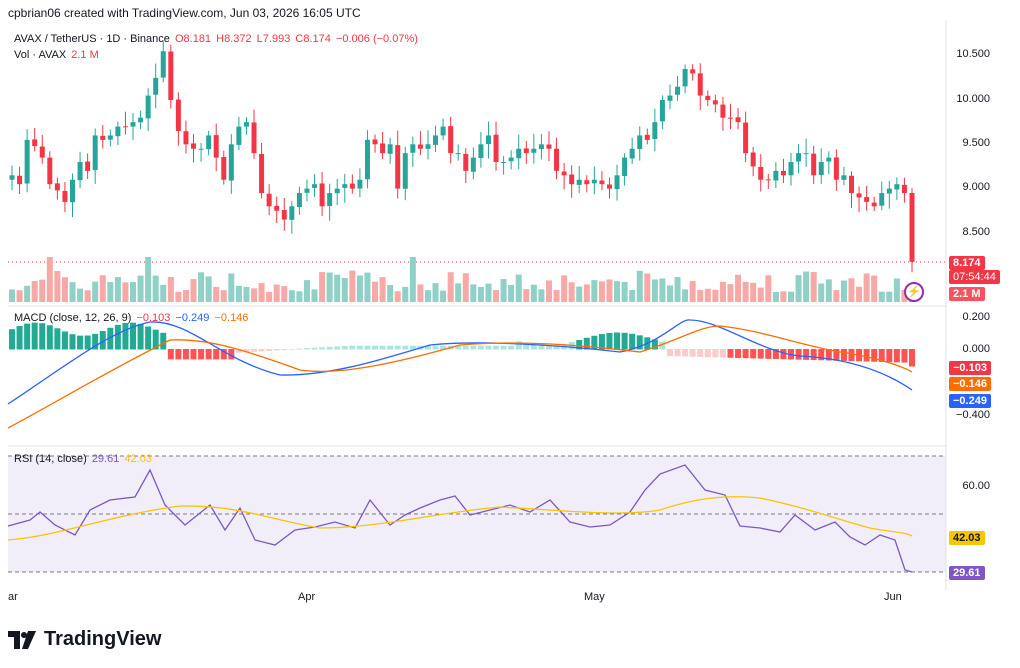 This screenshot has width=1020, height=668. I want to click on x-label-apr: Apr, so click(307, 597).